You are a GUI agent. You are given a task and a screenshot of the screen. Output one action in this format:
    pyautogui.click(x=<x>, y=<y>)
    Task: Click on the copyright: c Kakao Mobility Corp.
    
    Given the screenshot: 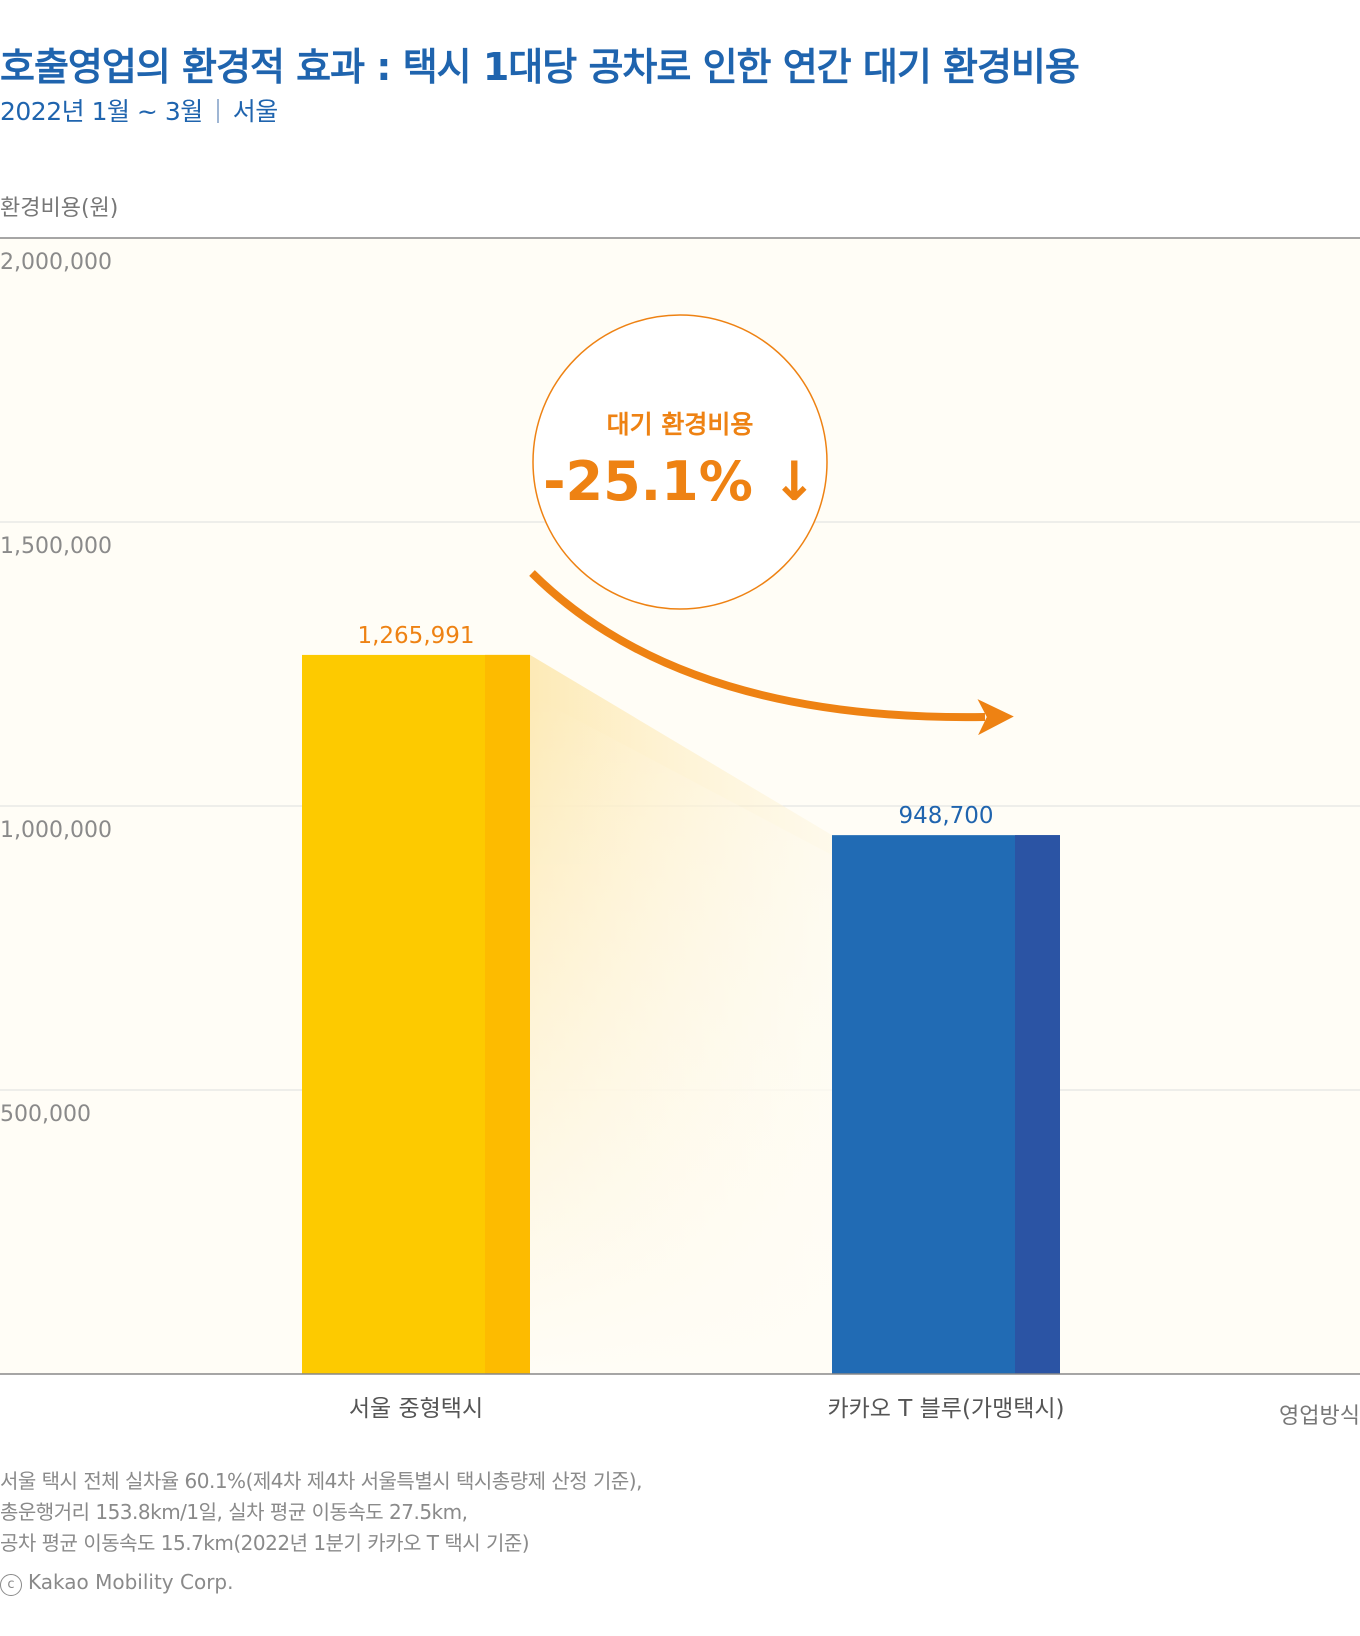 What is the action you would take?
    pyautogui.click(x=116, y=1583)
    